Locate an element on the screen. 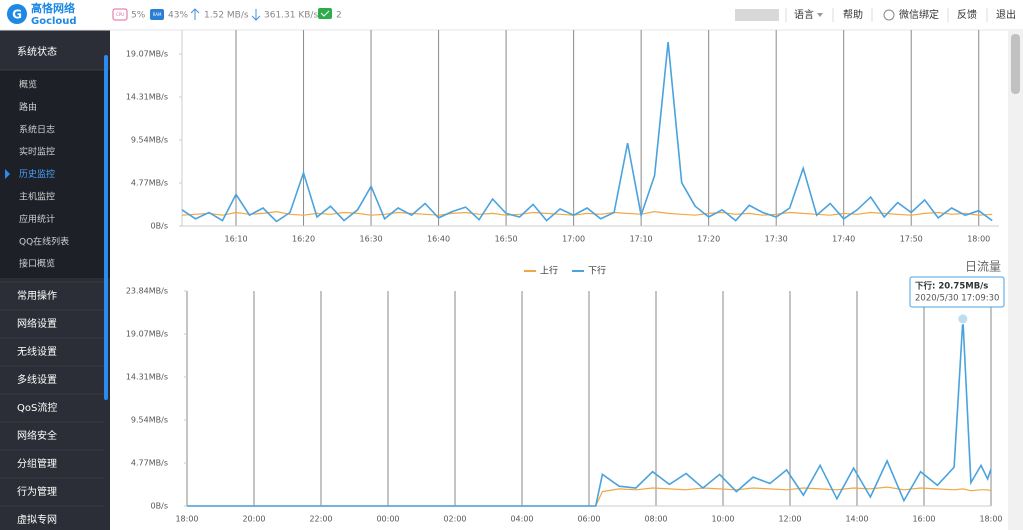 This screenshot has height=530, width=1023. sidebar-item: 常用操作 is located at coordinates (37, 295).